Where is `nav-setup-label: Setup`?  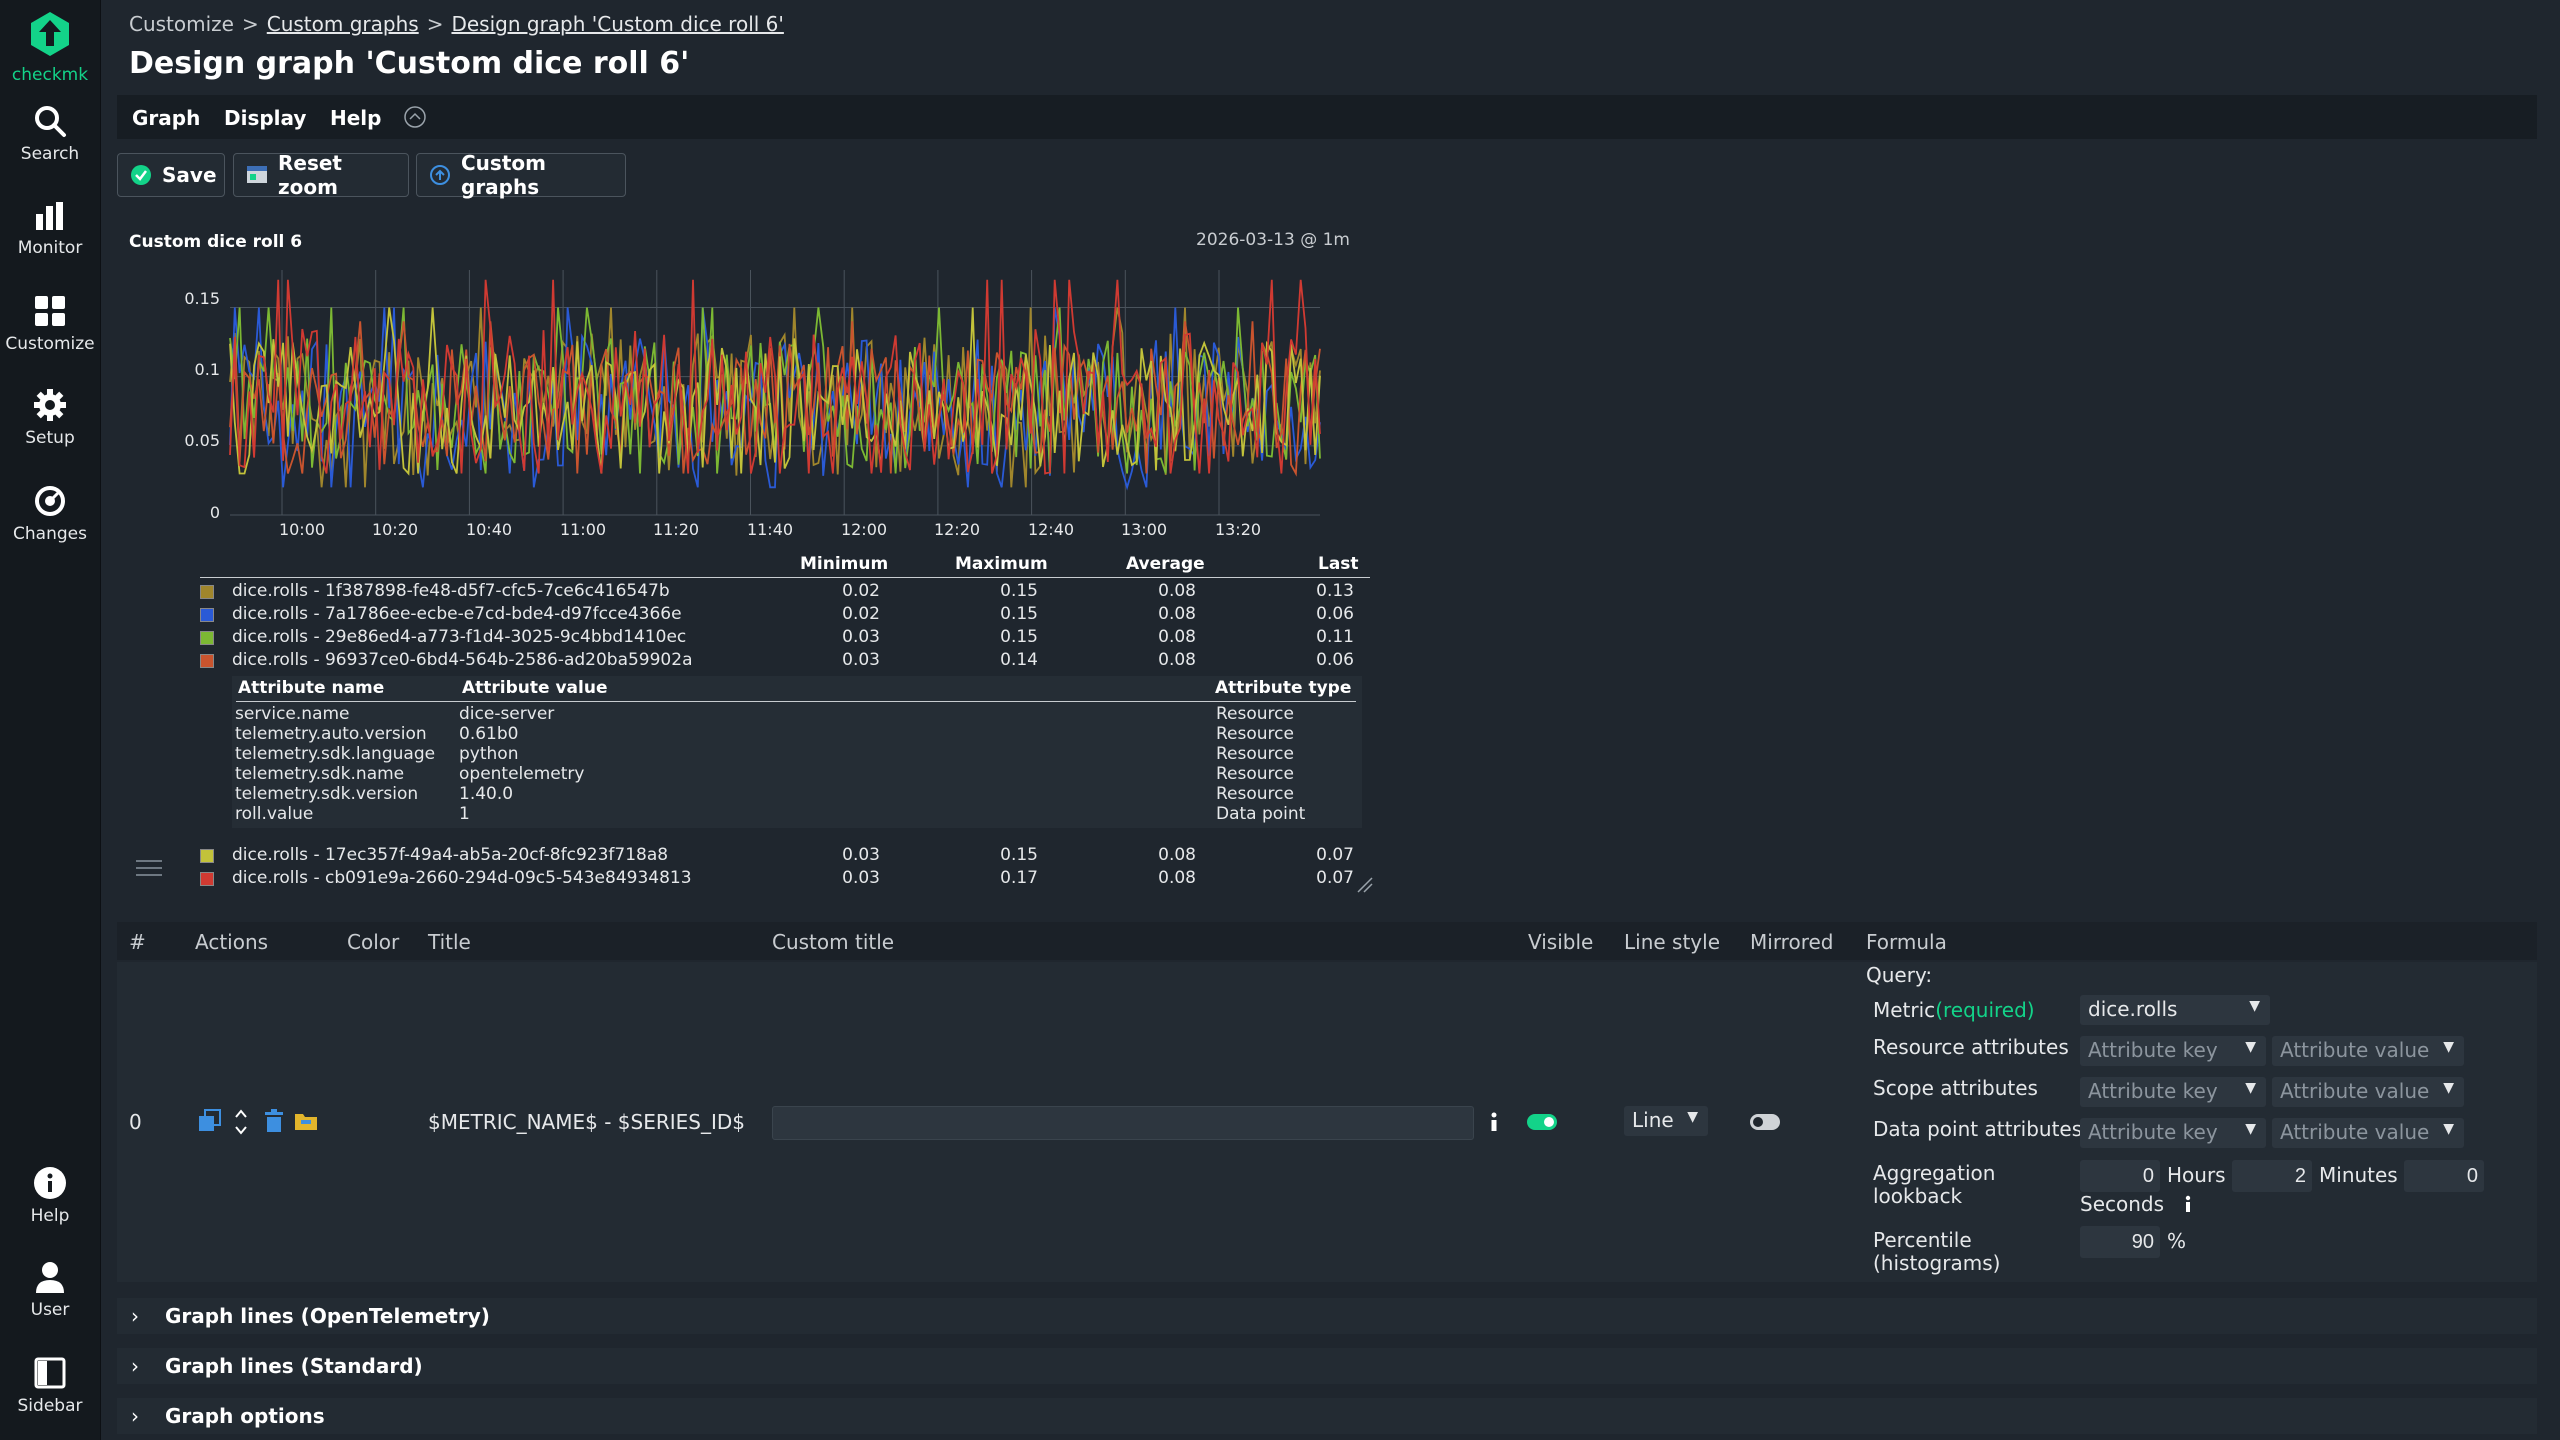 nav-setup-label: Setup is located at coordinates (50, 438).